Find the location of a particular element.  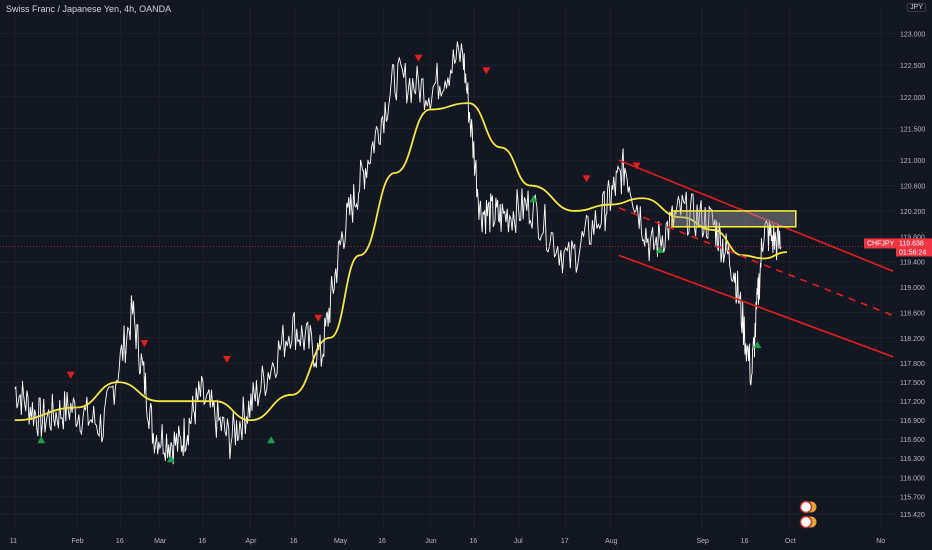

price-tick-label: 120.200 is located at coordinates (912, 212).